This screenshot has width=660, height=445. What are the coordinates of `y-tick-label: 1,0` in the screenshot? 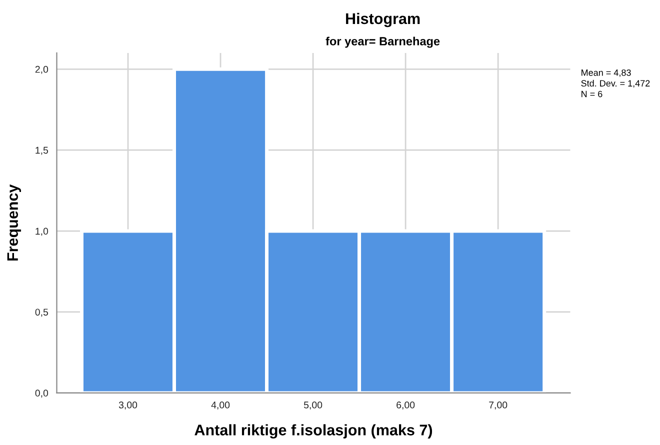 It's located at (42, 232).